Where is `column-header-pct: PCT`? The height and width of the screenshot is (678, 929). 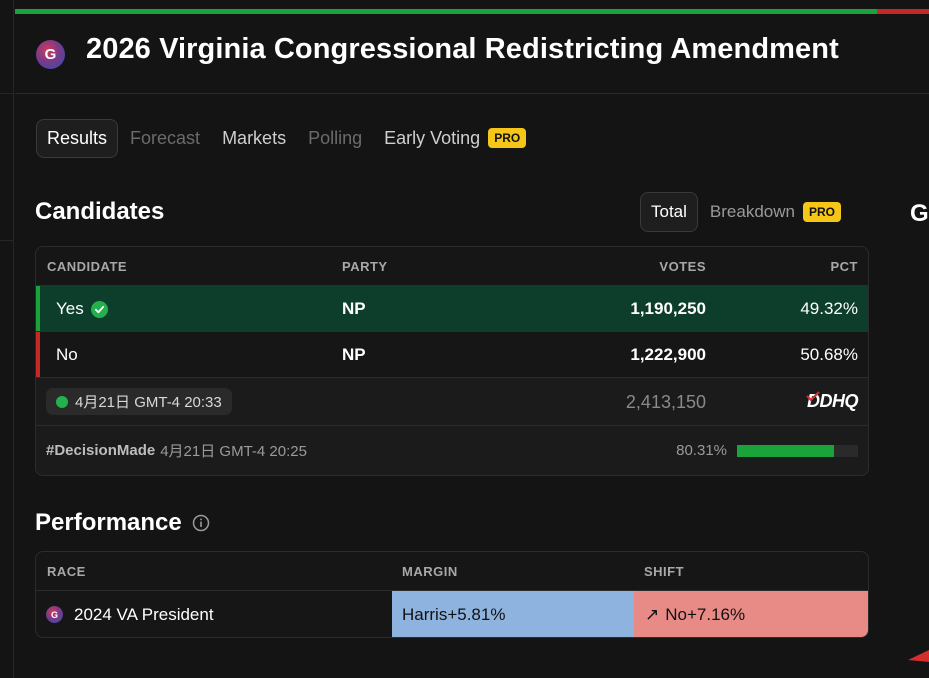 column-header-pct: PCT is located at coordinates (844, 266).